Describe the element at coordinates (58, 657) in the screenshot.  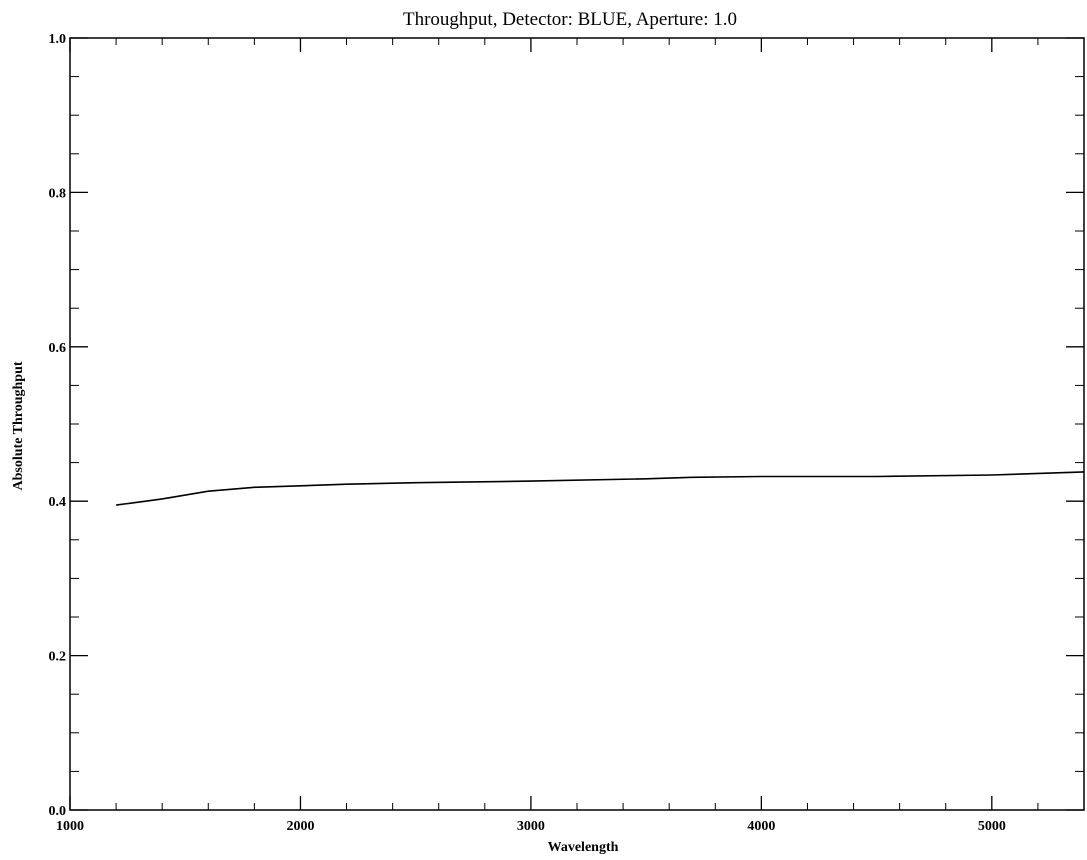
I see `y-tick-label: 0.2` at that location.